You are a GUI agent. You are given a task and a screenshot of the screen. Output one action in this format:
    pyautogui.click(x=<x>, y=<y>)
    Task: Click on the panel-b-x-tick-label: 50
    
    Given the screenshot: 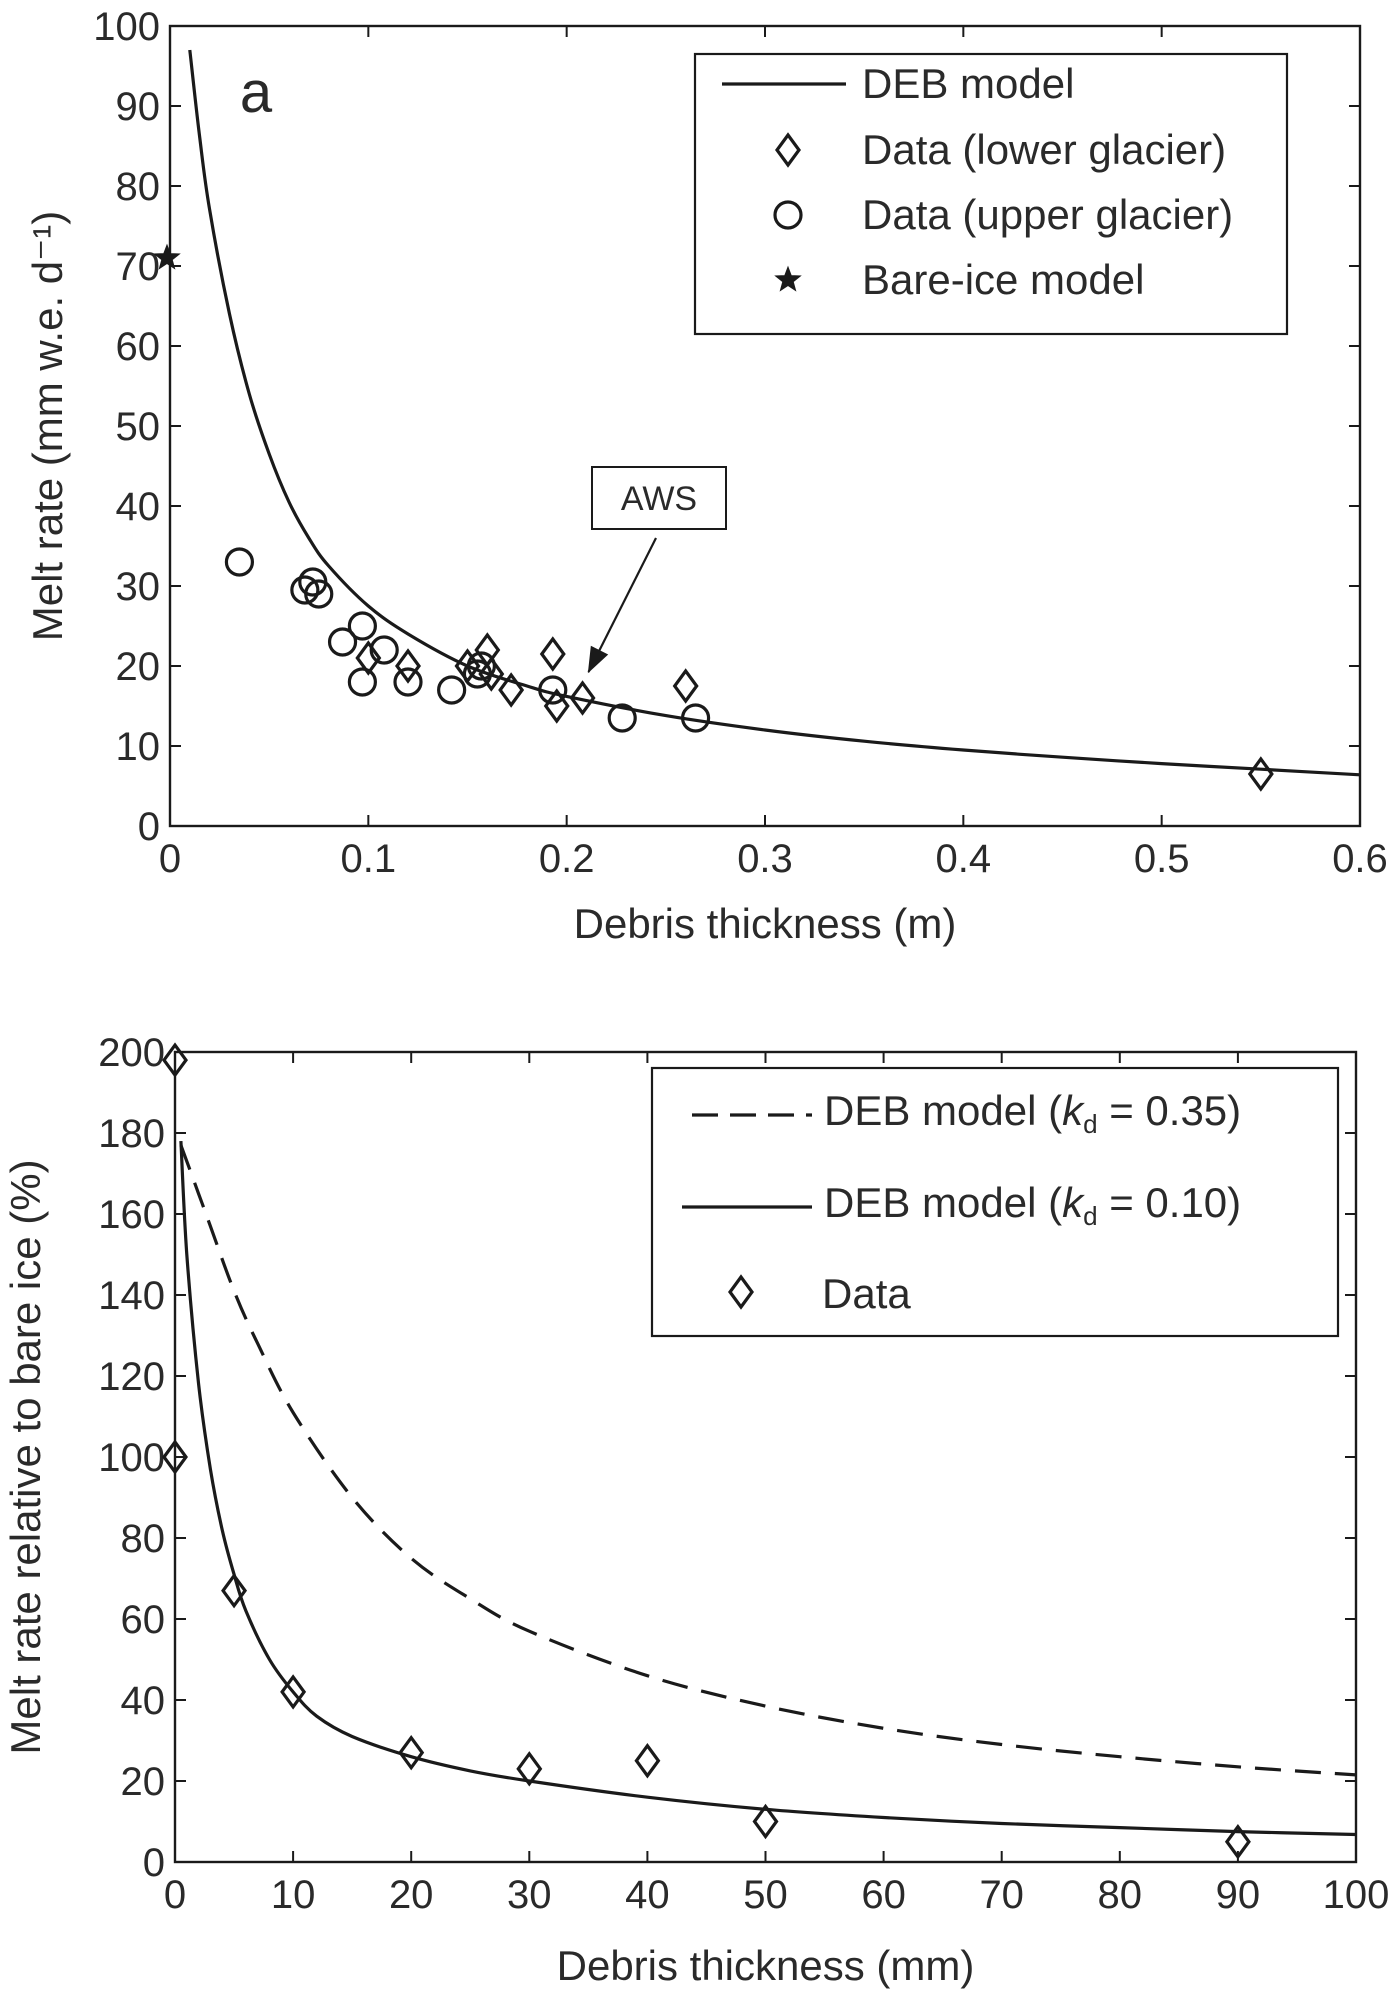 What is the action you would take?
    pyautogui.click(x=765, y=1895)
    